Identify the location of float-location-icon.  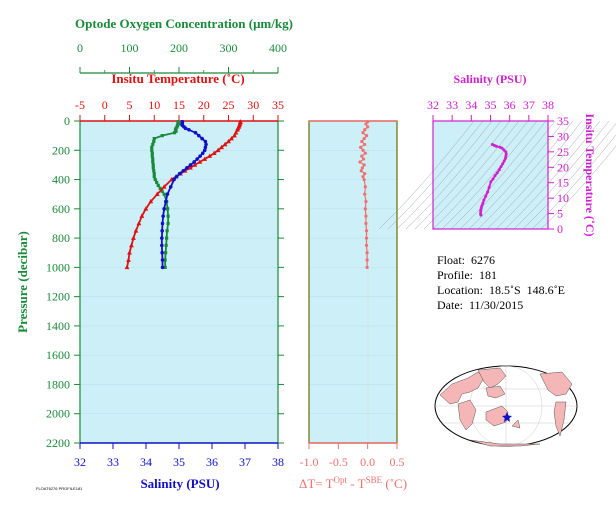
(507, 417).